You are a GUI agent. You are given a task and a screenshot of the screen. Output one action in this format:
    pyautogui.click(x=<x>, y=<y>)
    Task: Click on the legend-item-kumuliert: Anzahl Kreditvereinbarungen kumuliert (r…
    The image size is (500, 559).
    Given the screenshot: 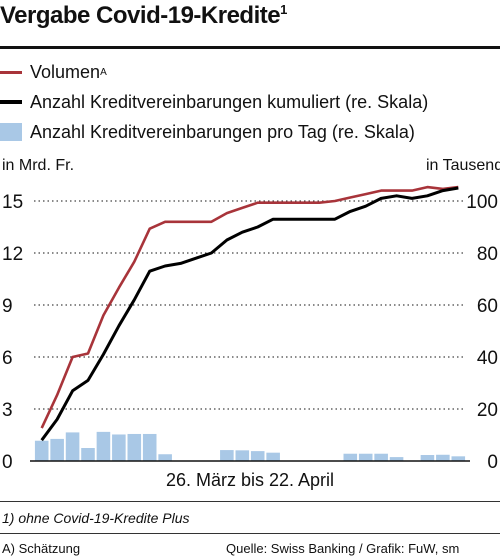 What is the action you would take?
    pyautogui.click(x=214, y=102)
    